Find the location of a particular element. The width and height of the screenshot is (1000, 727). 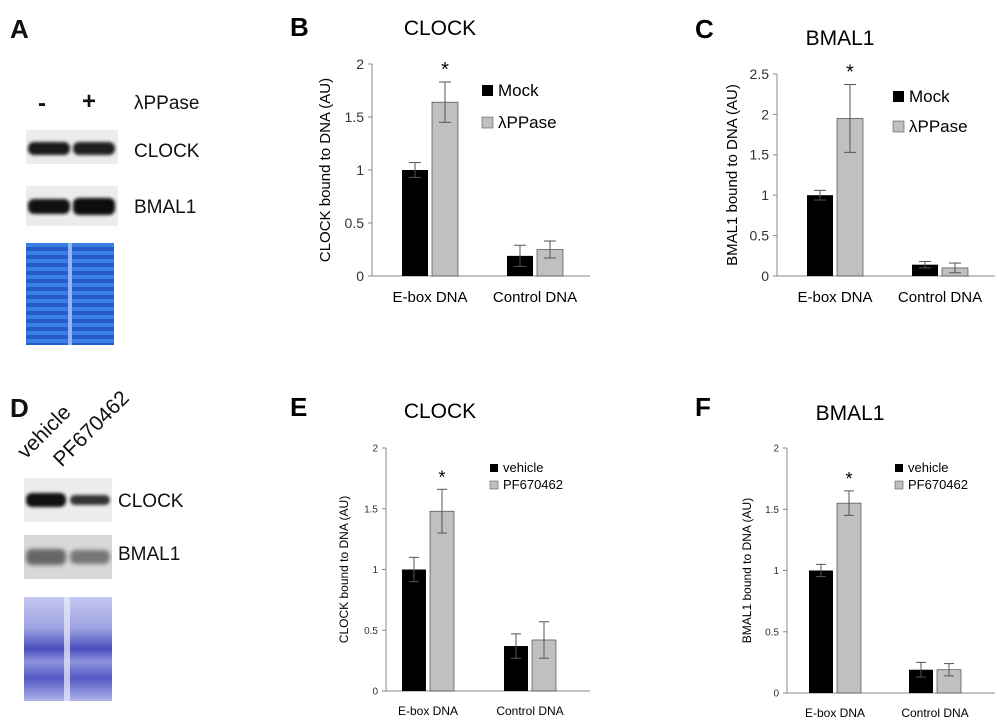

lane-label-plus: + is located at coordinates (89, 101).